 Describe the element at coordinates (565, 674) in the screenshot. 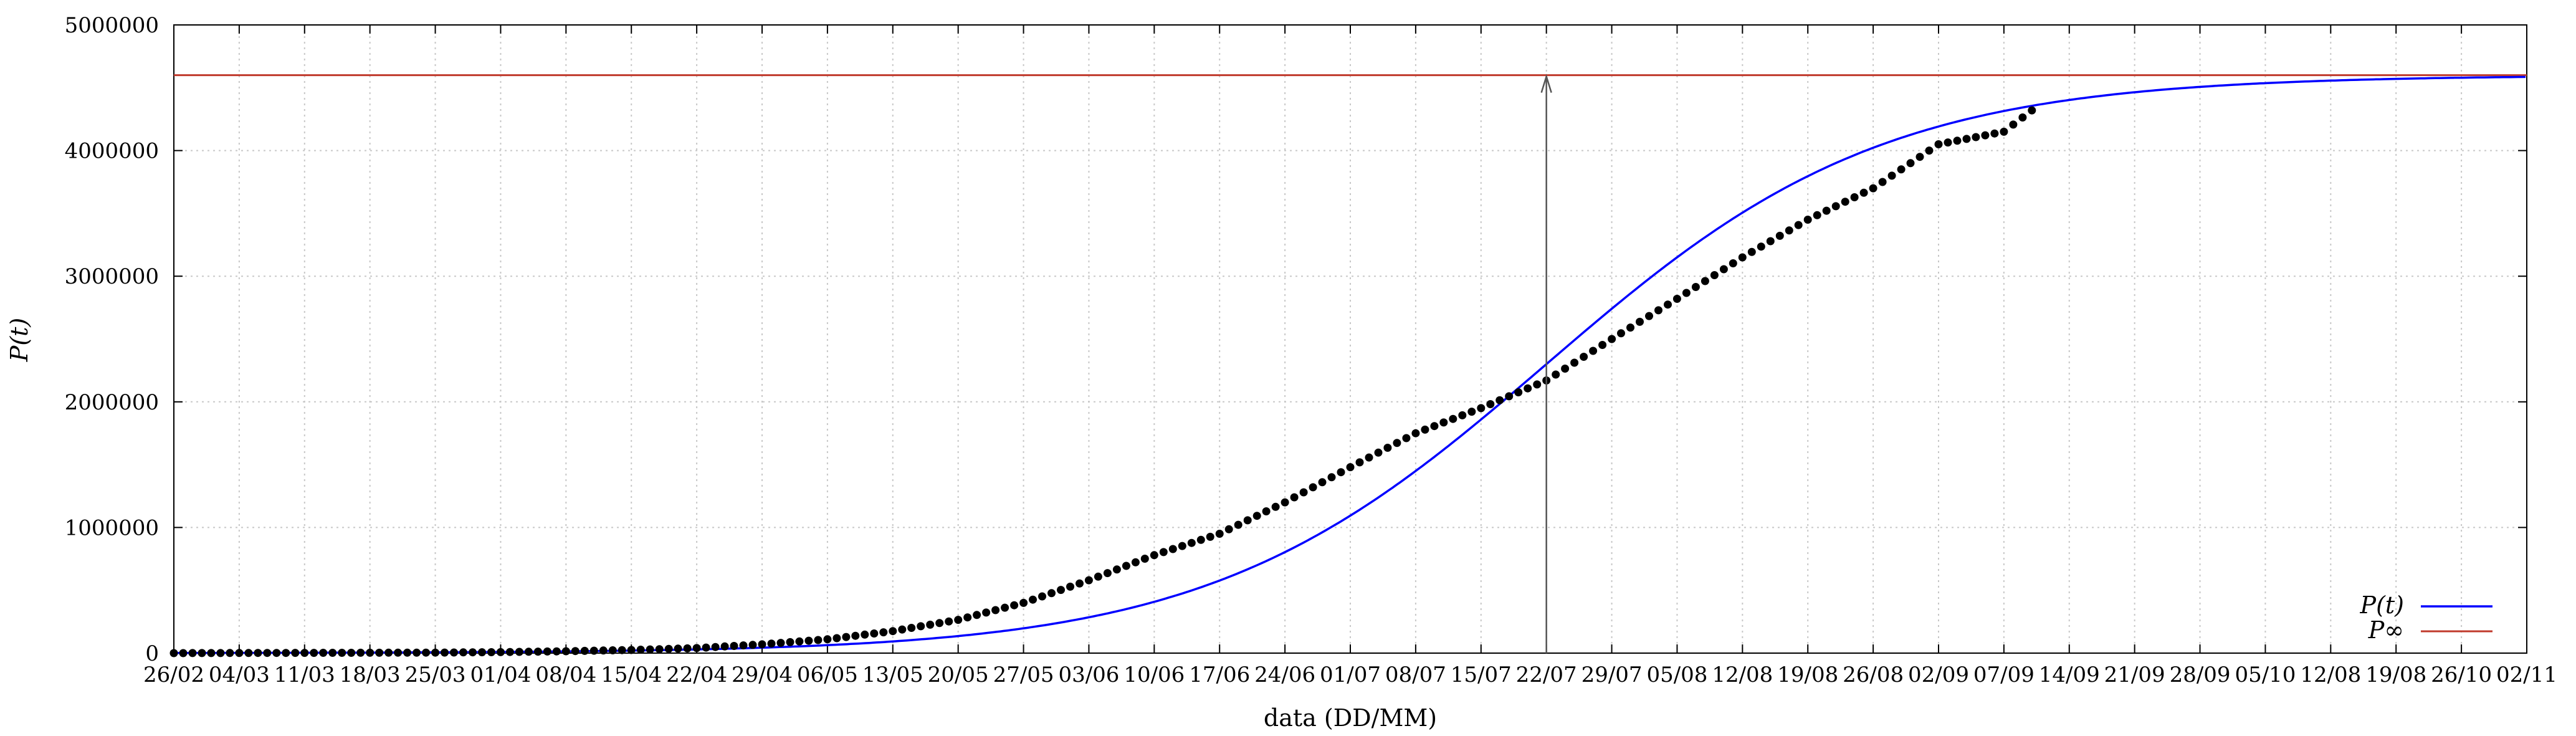

I see `x-tick-label: 08/04` at that location.